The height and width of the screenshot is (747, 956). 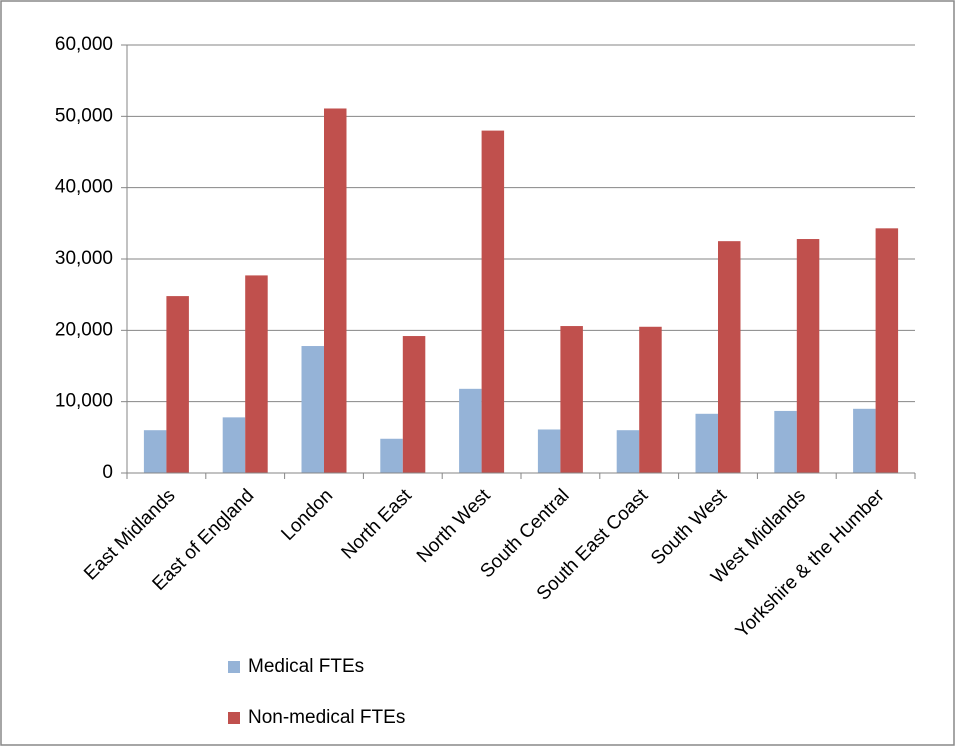 I want to click on y-tick-label: 0, so click(x=107, y=472).